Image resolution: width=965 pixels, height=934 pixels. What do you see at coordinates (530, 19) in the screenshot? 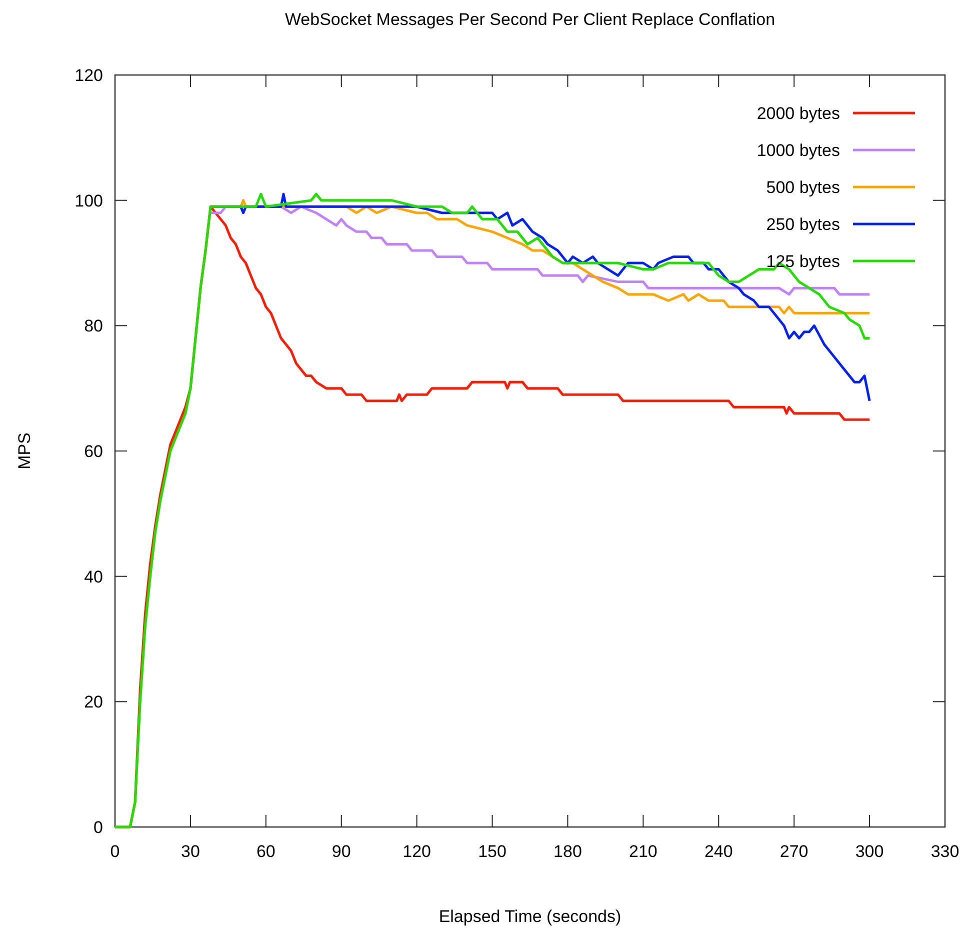
I see `chart-title: WebSocket Messages Per Second Per Client Replace Conflation` at bounding box center [530, 19].